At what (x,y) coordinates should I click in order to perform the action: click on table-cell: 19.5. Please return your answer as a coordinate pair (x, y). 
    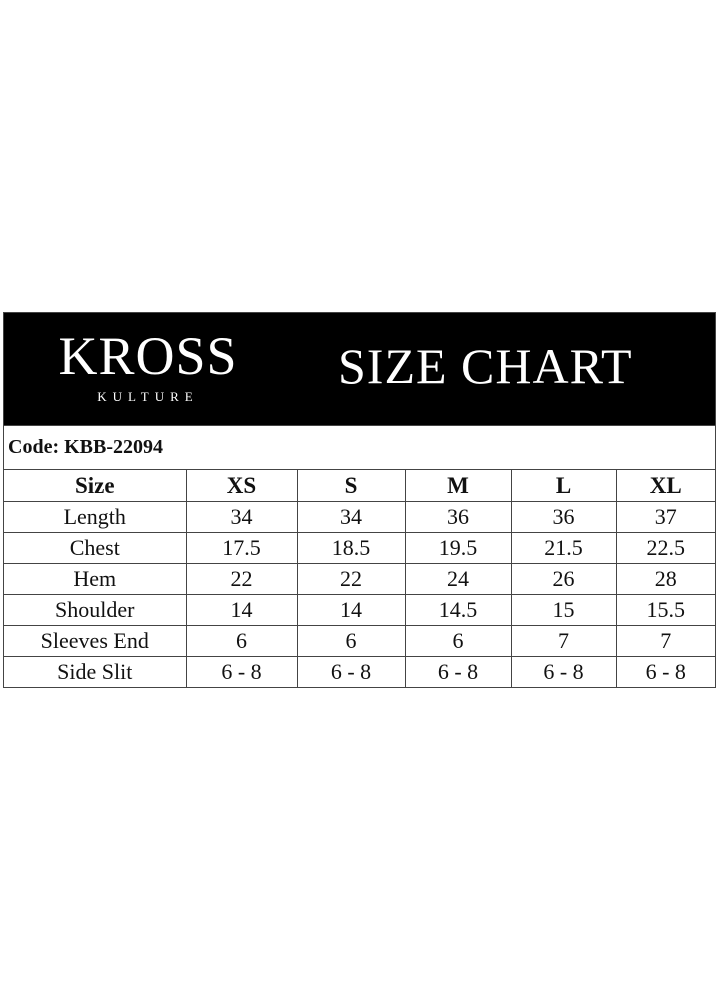
    Looking at the image, I should click on (458, 548).